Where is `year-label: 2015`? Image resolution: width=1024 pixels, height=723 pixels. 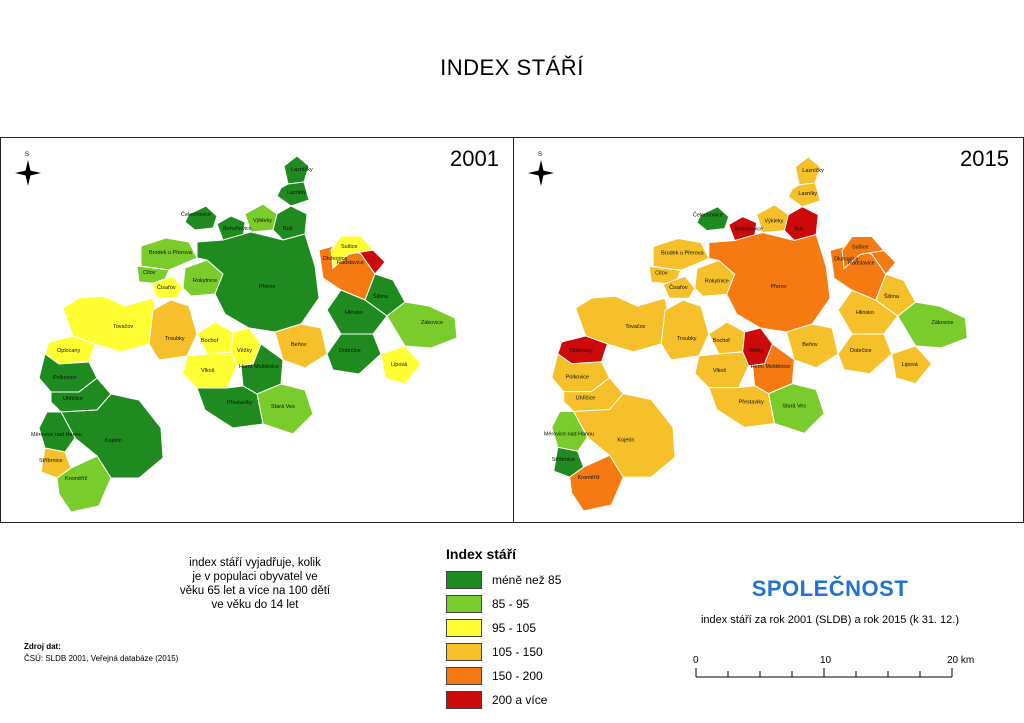 year-label: 2015 is located at coordinates (984, 158).